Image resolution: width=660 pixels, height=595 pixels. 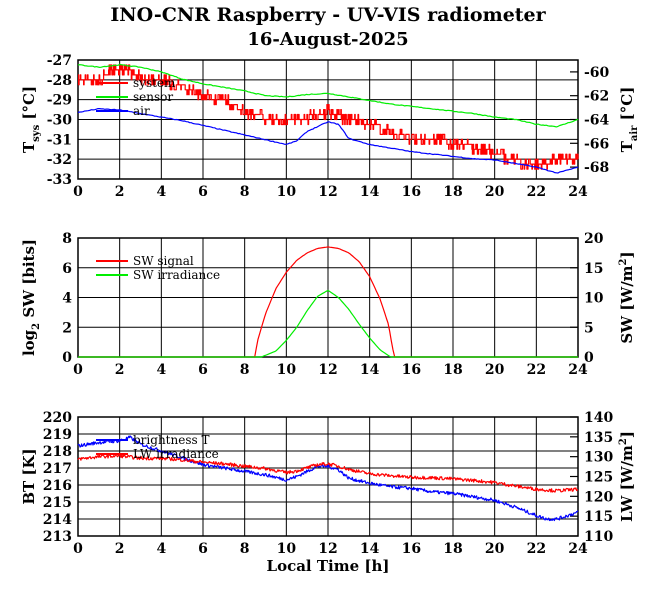 I want to click on y-left-tick-label: 8, so click(x=67, y=239).